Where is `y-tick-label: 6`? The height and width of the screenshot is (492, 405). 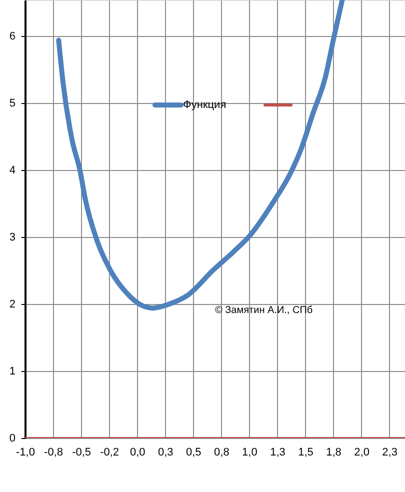 y-tick-label: 6 is located at coordinates (12, 36).